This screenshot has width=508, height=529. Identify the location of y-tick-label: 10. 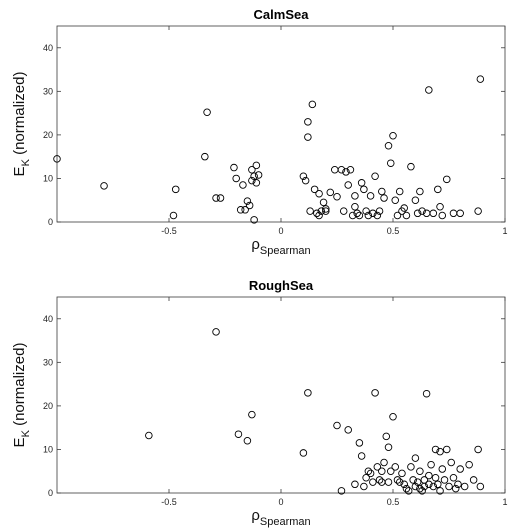
(48, 449).